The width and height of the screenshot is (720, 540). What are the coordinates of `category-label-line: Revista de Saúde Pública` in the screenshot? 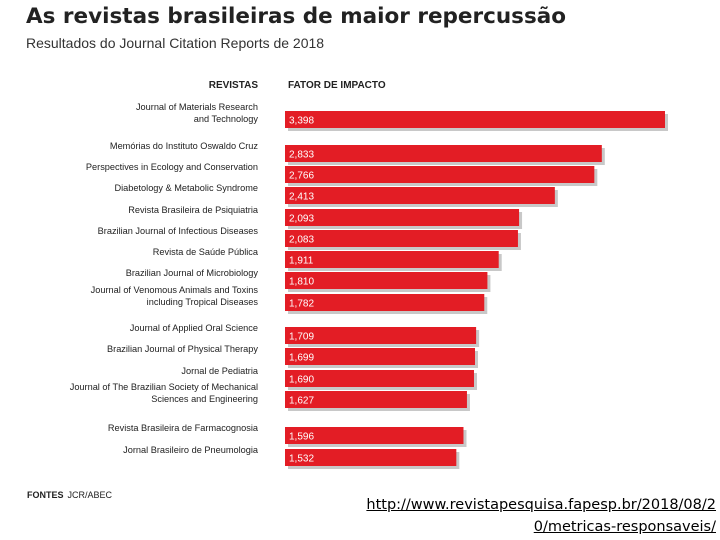 It's located at (206, 252).